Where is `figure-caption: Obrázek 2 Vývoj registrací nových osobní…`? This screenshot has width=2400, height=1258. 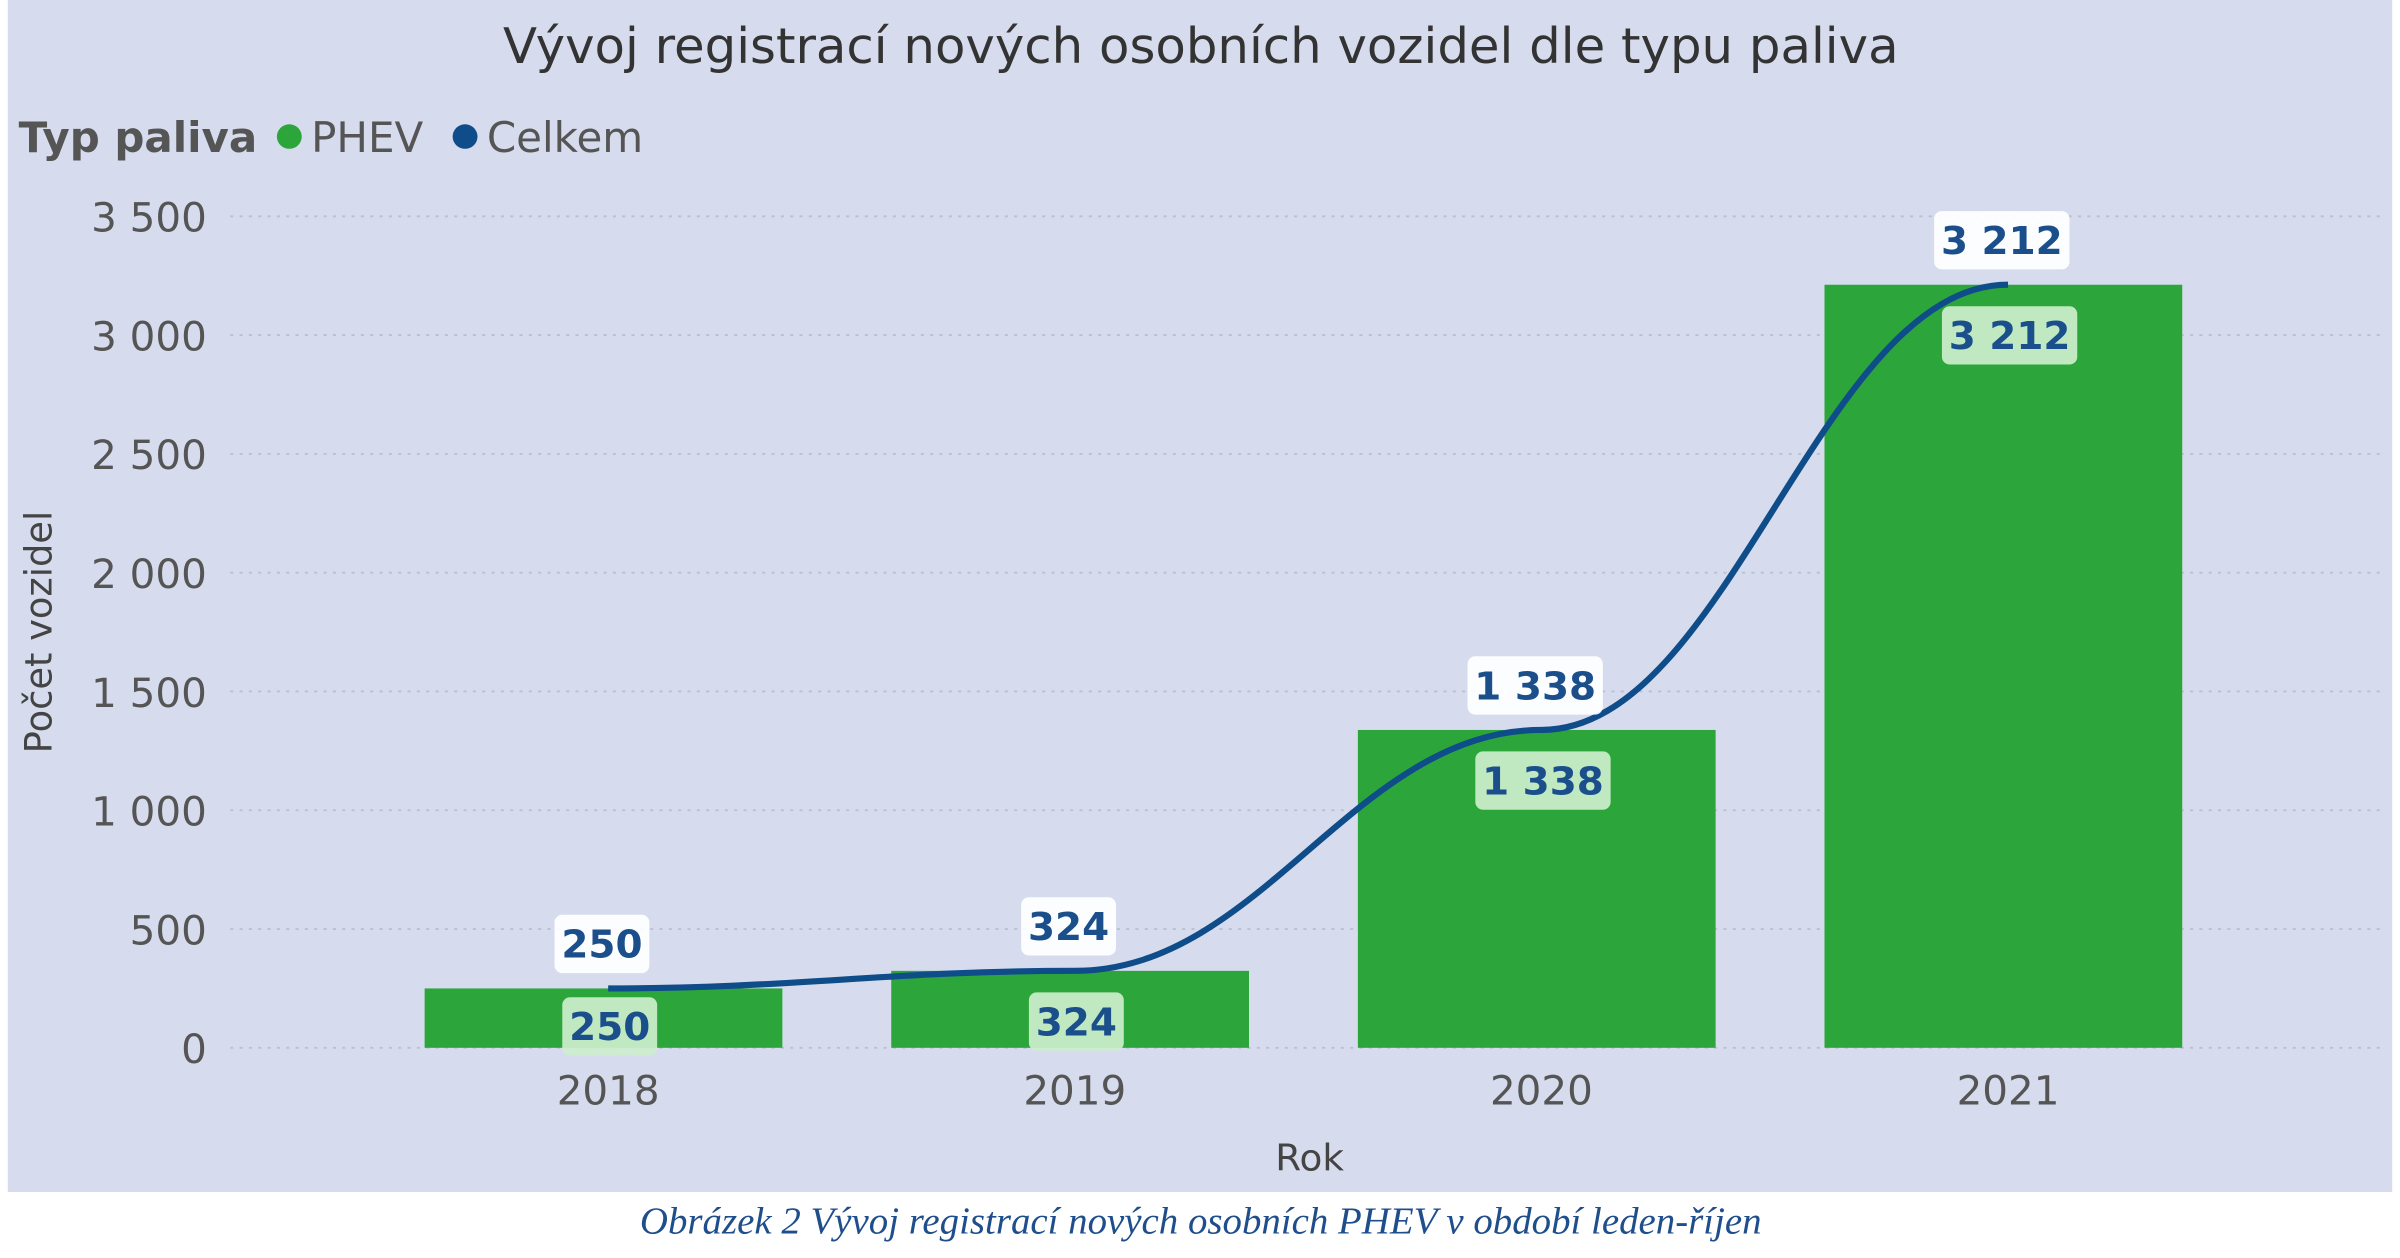 figure-caption: Obrázek 2 Vývoj registrací nových osobní… is located at coordinates (1201, 1222).